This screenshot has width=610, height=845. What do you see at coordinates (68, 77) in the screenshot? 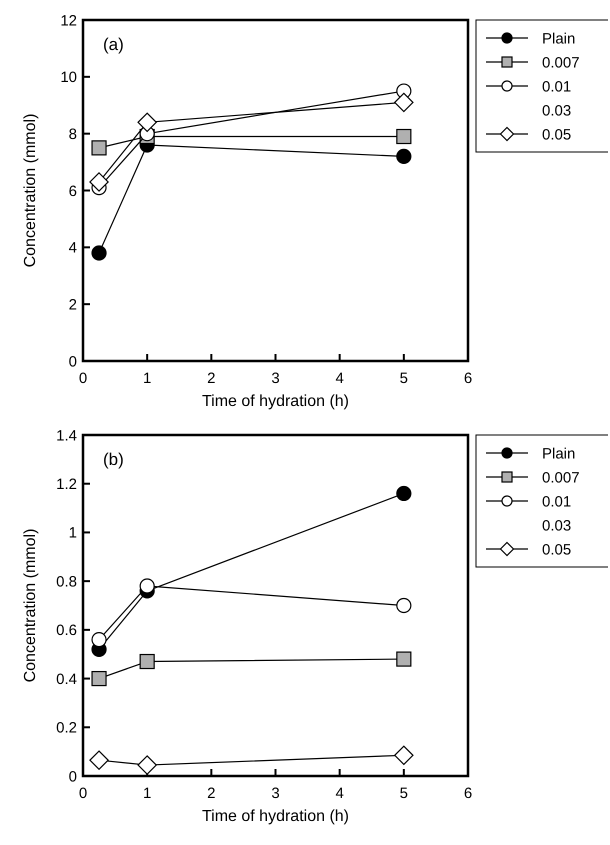
I see `y-tick-label: 10` at bounding box center [68, 77].